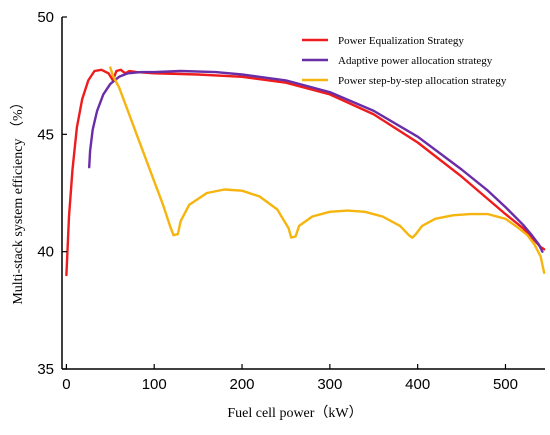 The image size is (550, 435). Describe the element at coordinates (401, 41) in the screenshot. I see `legend-label: Power Equalization Strategy` at that location.